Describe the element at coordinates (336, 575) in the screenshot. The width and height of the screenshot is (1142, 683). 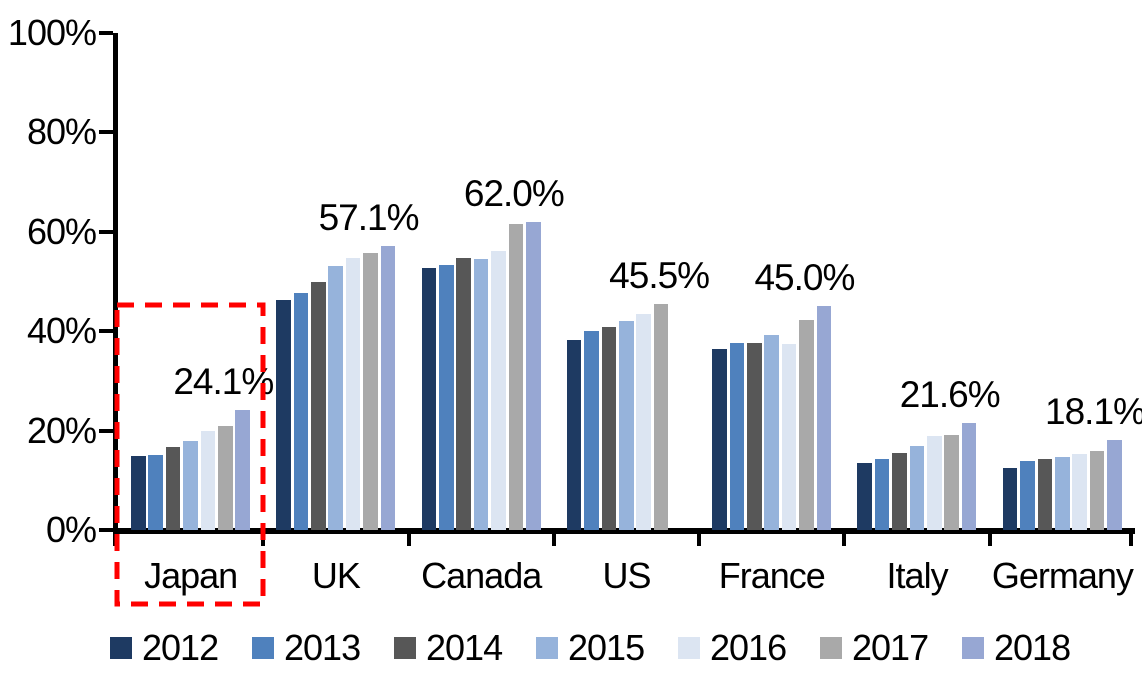
I see `category-label-uk: UK` at that location.